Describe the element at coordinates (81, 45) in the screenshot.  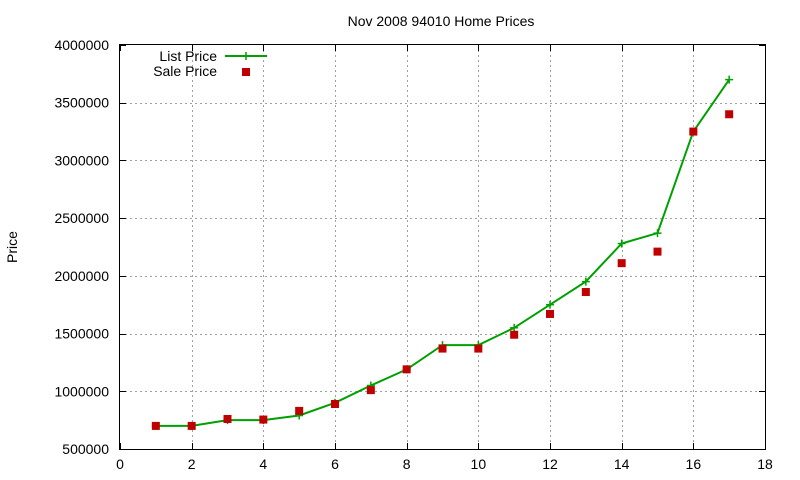
I see `y-tick-label: 4000000` at that location.